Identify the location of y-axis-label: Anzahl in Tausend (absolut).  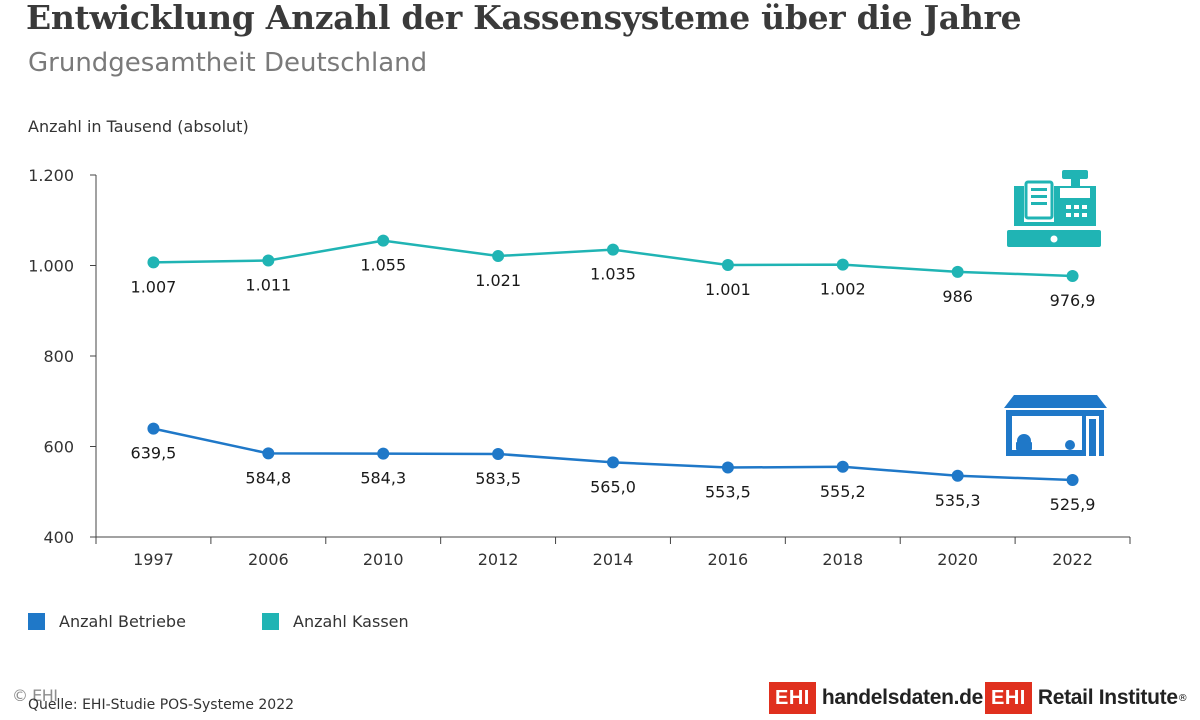
(138, 126).